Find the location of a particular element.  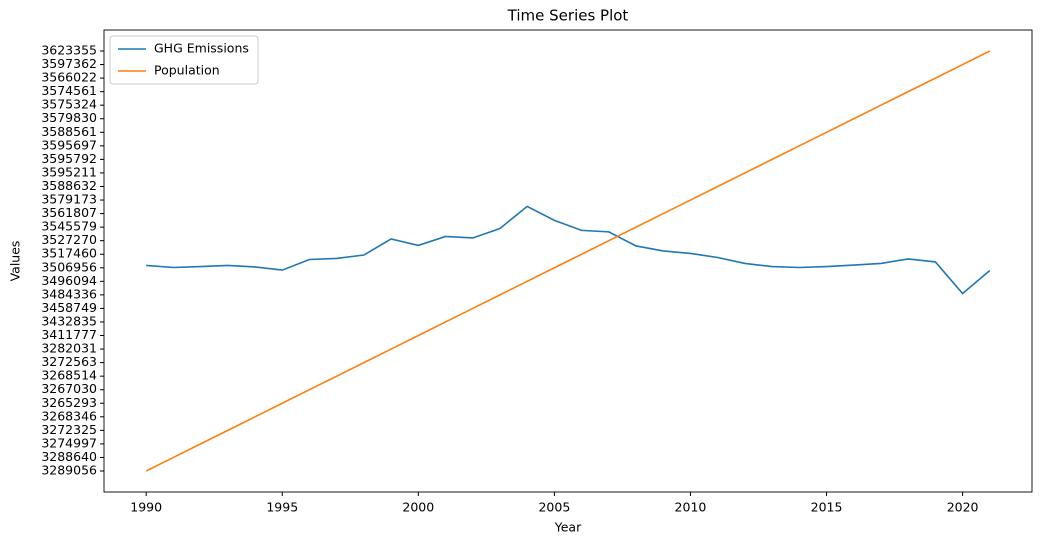

chart-title: Time Series Plot is located at coordinates (568, 16).